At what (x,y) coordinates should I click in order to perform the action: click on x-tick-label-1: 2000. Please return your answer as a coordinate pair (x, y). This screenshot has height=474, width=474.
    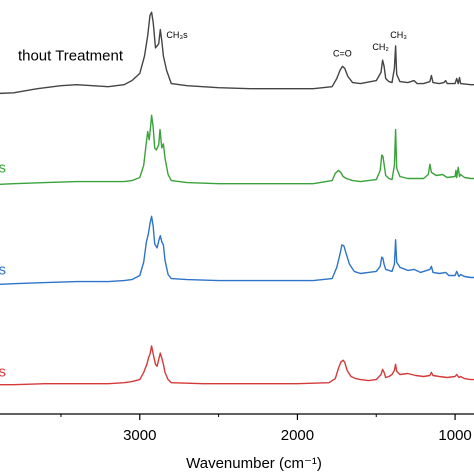
    Looking at the image, I should click on (297, 435).